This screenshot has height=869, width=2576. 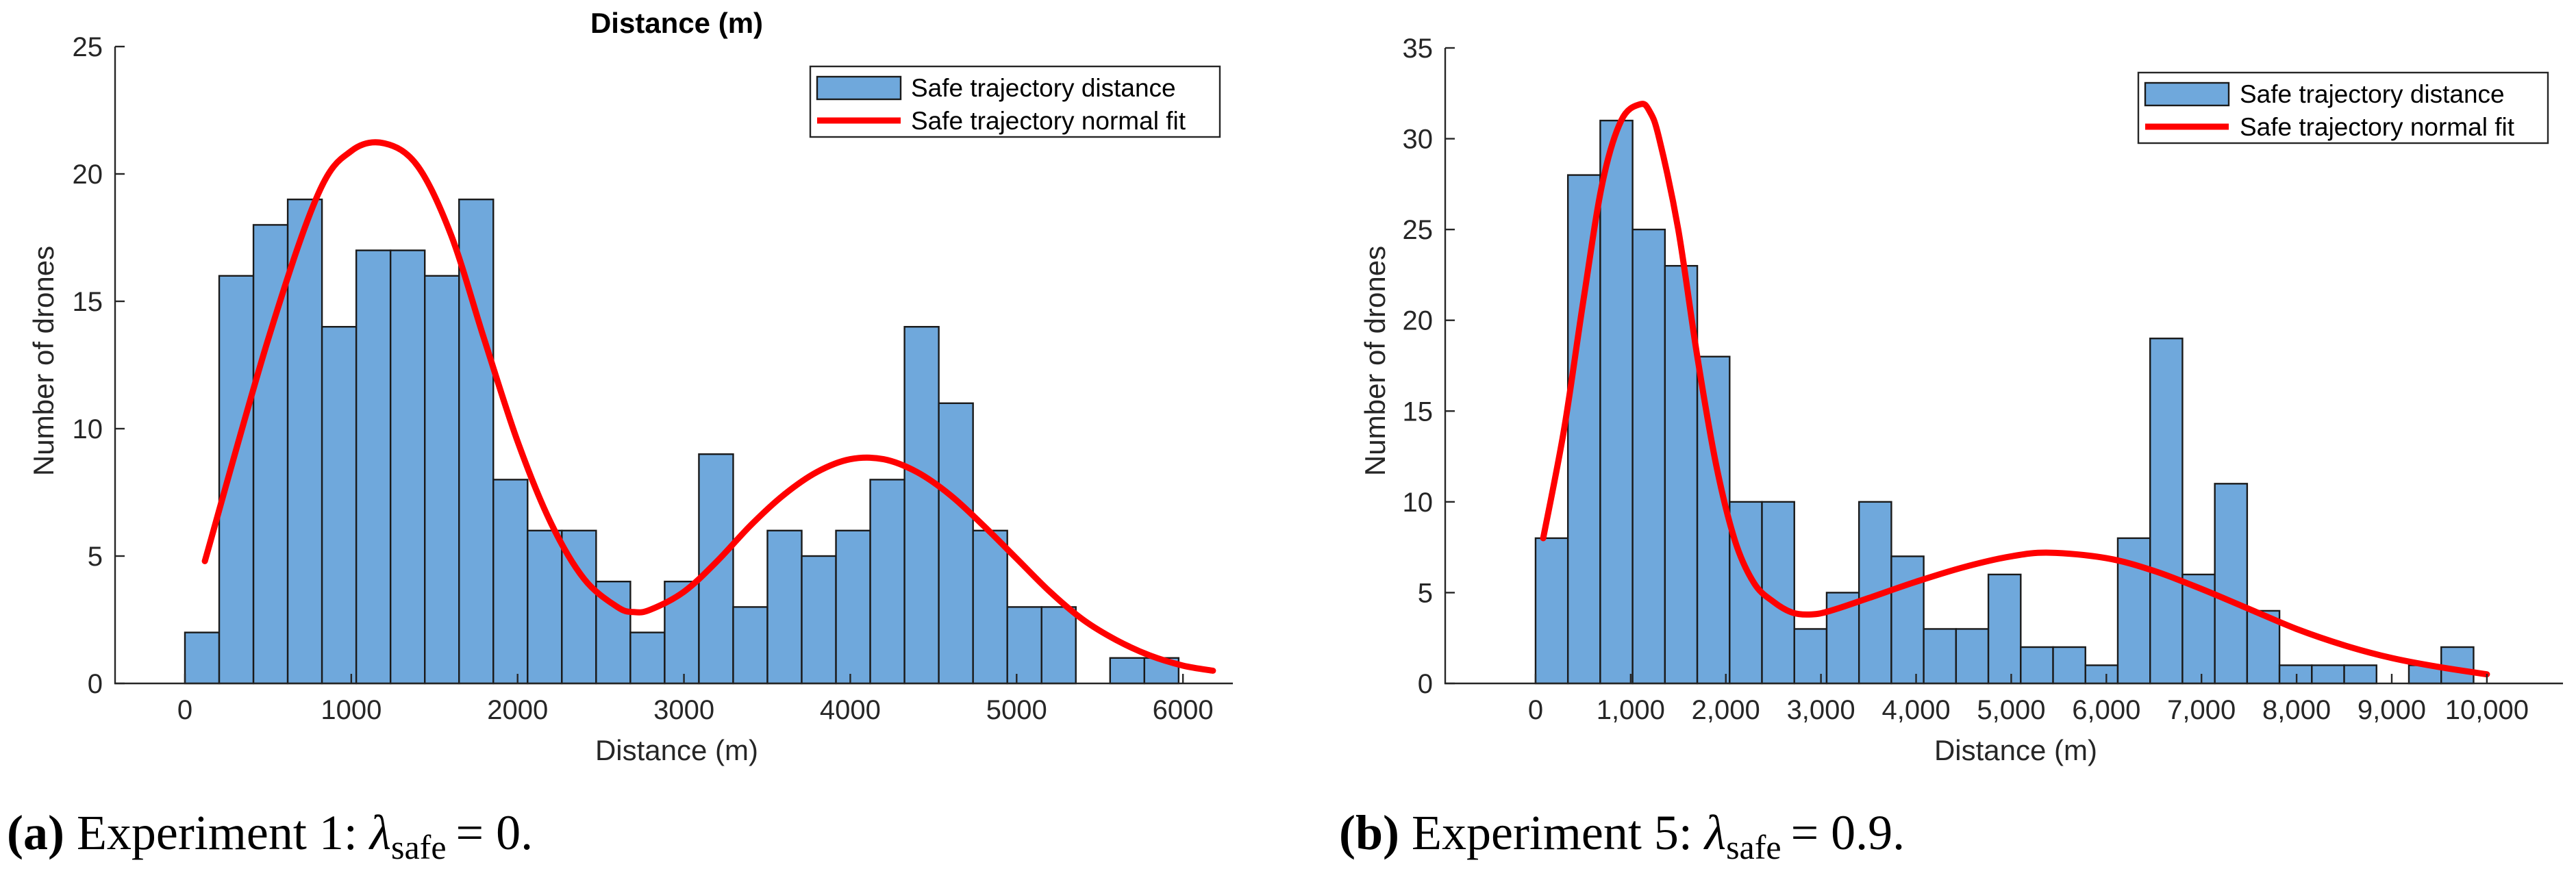 I want to click on panel-a-legend-bar-label: Safe trajectory distance, so click(x=1043, y=88).